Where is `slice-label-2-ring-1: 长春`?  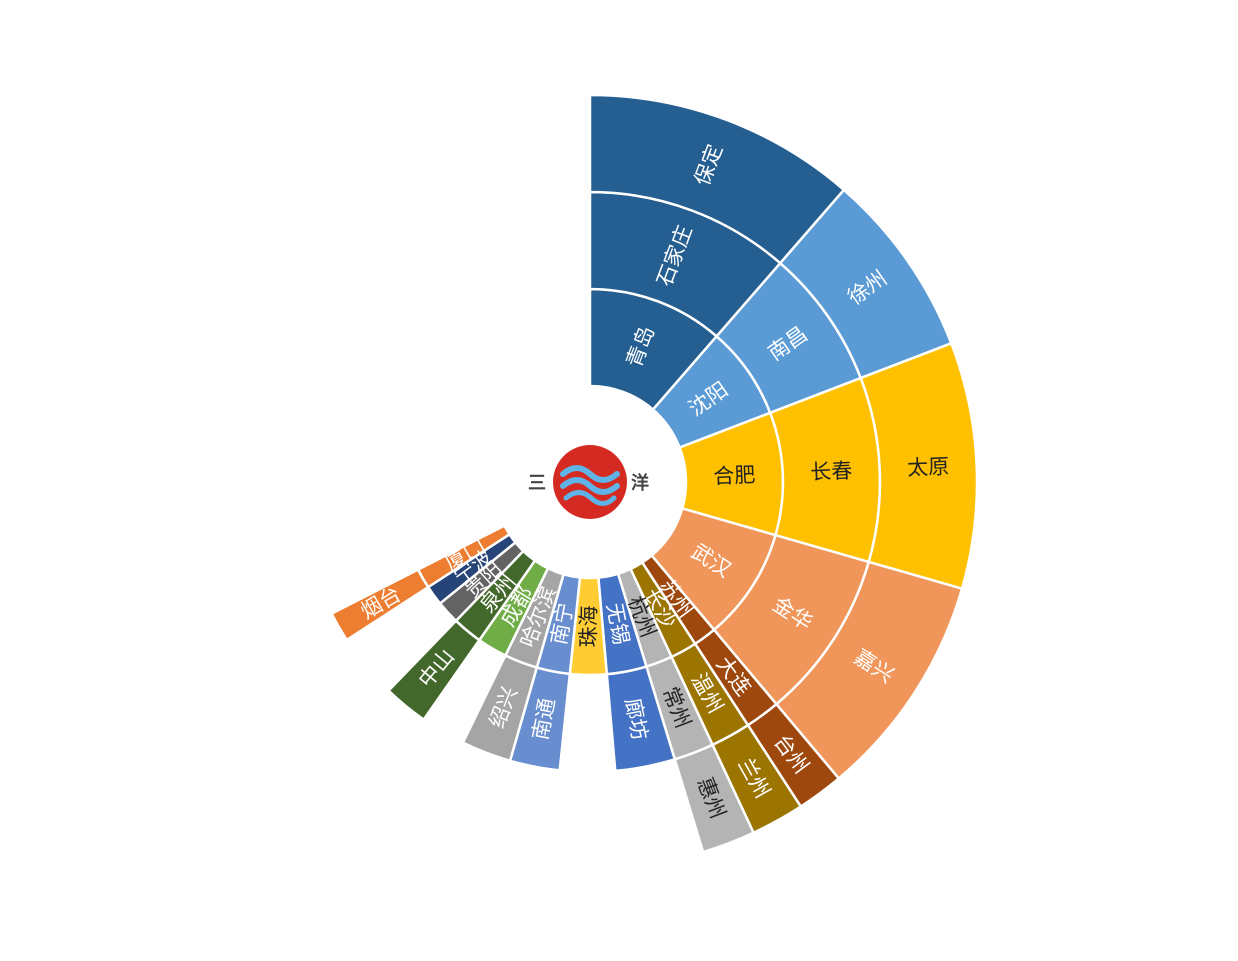
slice-label-2-ring-1: 长春 is located at coordinates (831, 472).